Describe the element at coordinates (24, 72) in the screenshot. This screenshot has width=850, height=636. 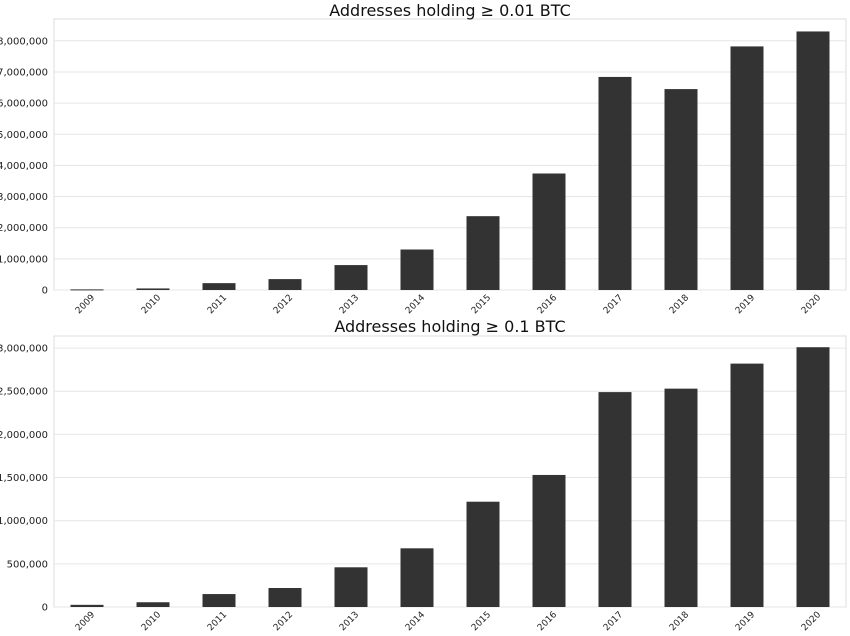
I see `y-tick-label: 7,000,000` at that location.